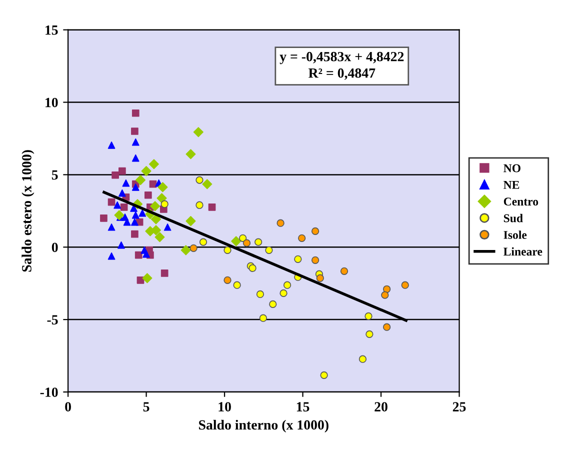 Image resolution: width=567 pixels, height=459 pixels. What do you see at coordinates (523, 251) in the screenshot?
I see `legend-label: Lineare` at bounding box center [523, 251].